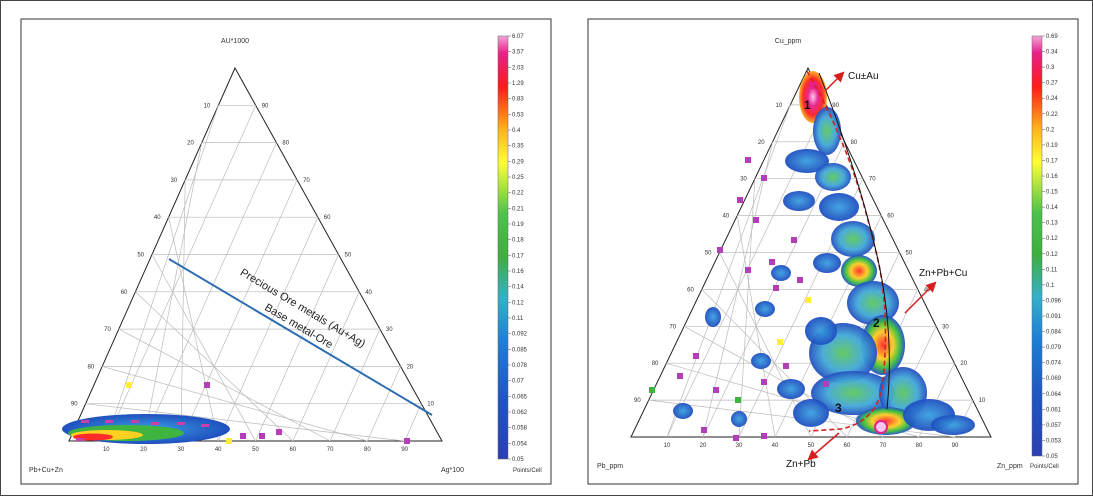 This screenshot has height=502, width=1093. What do you see at coordinates (389, 330) in the screenshot?
I see `left-tick-label-right: 30` at bounding box center [389, 330].